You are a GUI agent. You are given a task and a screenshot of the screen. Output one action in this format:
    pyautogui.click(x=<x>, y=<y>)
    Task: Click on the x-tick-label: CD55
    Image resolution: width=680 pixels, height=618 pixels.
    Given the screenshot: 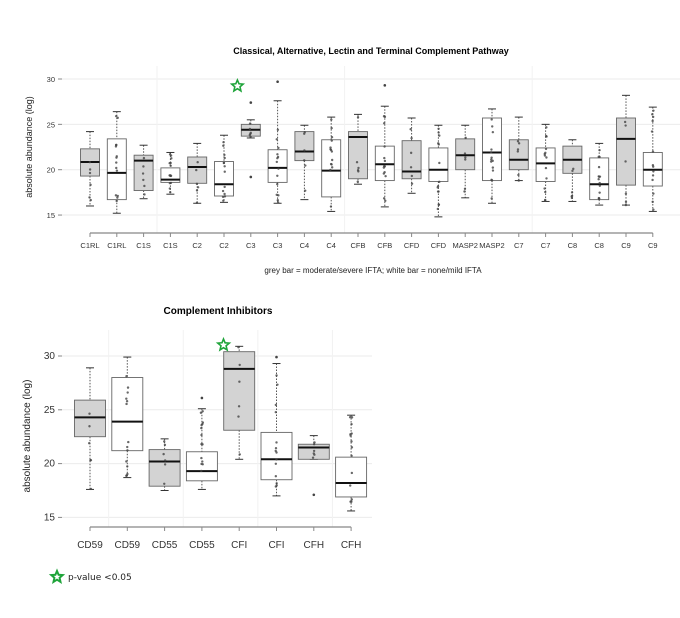 What is the action you would take?
    pyautogui.click(x=165, y=545)
    